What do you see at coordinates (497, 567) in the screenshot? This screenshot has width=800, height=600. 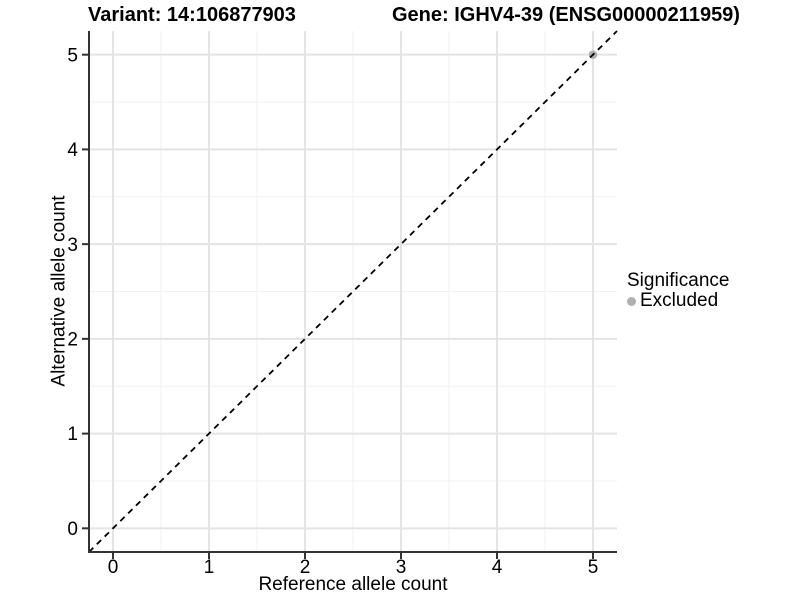 I see `x-tick-label: 4` at bounding box center [497, 567].